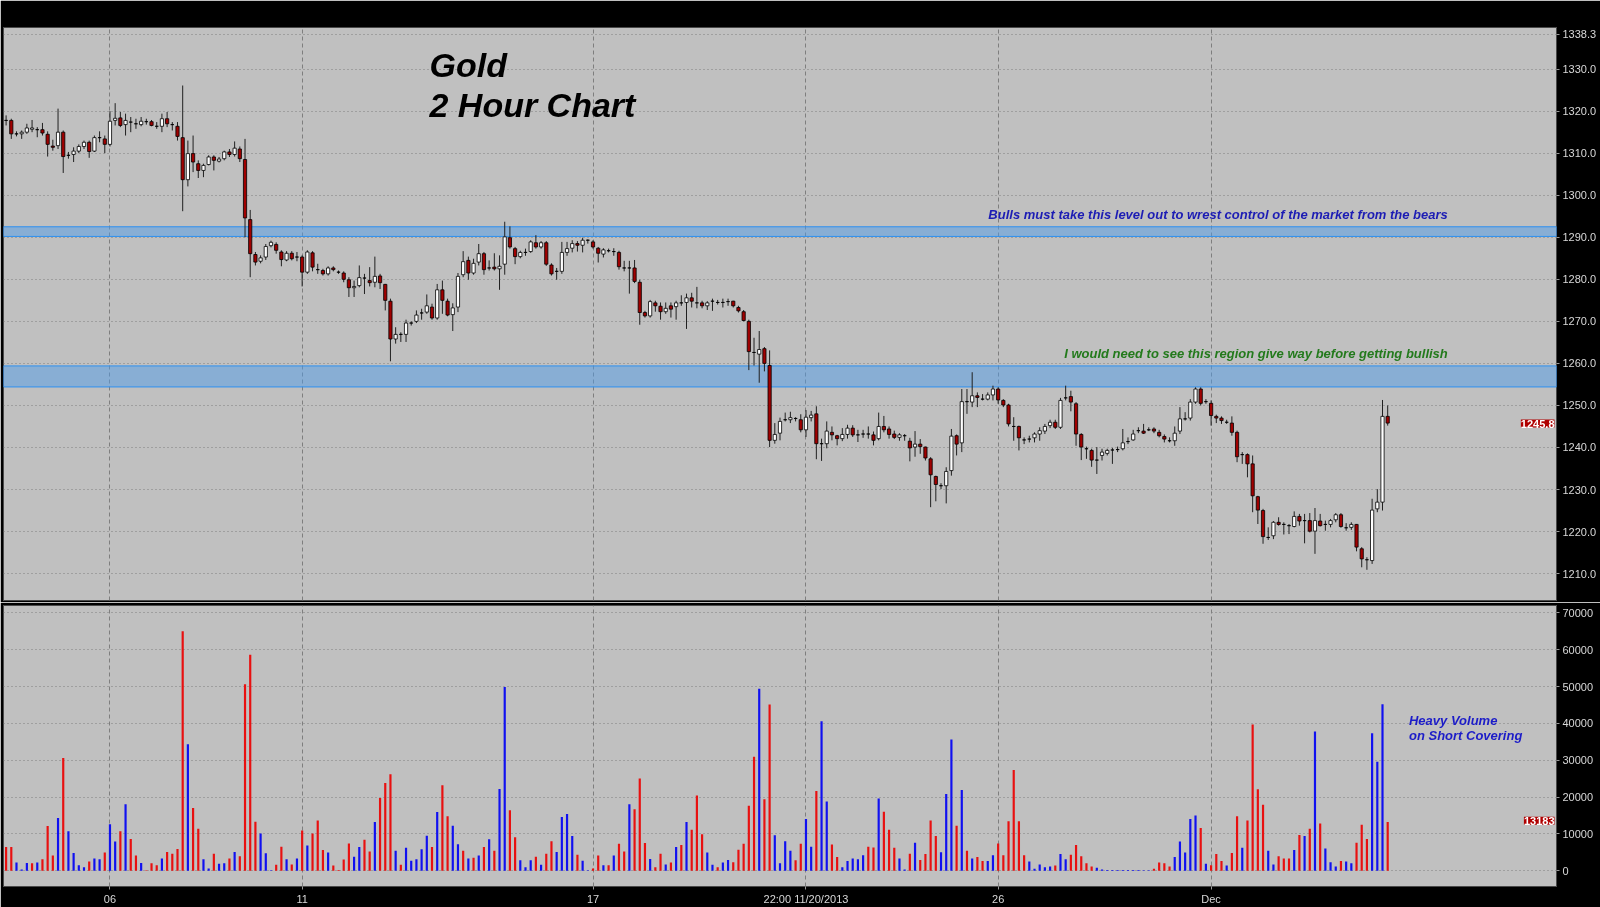 The image size is (1600, 907). Describe the element at coordinates (1579, 195) in the screenshot. I see `y-tick-label: 1300.0` at that location.